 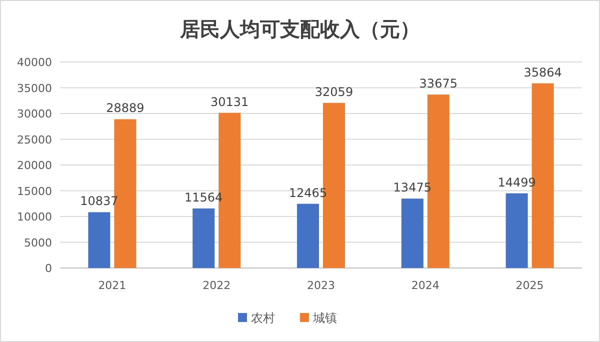 I want to click on x-tick-label: 2024, so click(x=425, y=285).